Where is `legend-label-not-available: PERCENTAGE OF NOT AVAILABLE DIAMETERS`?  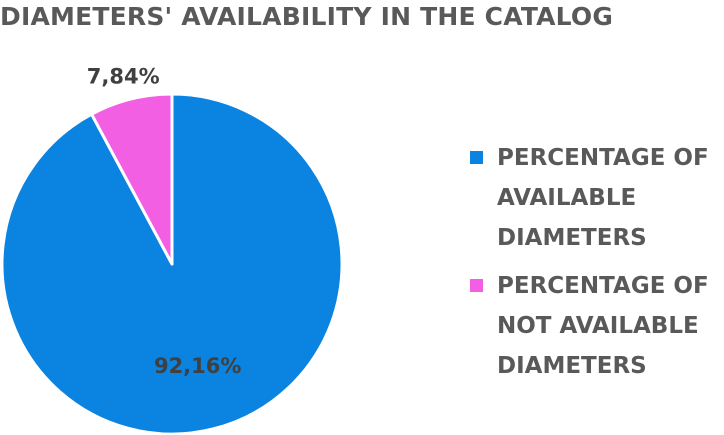 legend-label-not-available: PERCENTAGE OF NOT AVAILABLE DIAMETERS is located at coordinates (603, 326).